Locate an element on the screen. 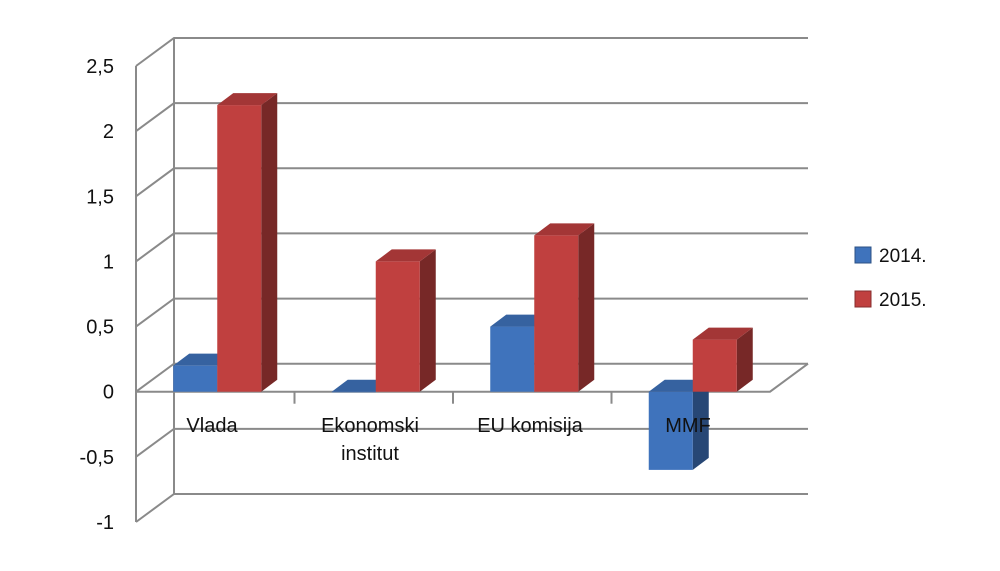 This screenshot has width=1000, height=571. y-tick-label: 2 is located at coordinates (108, 132).